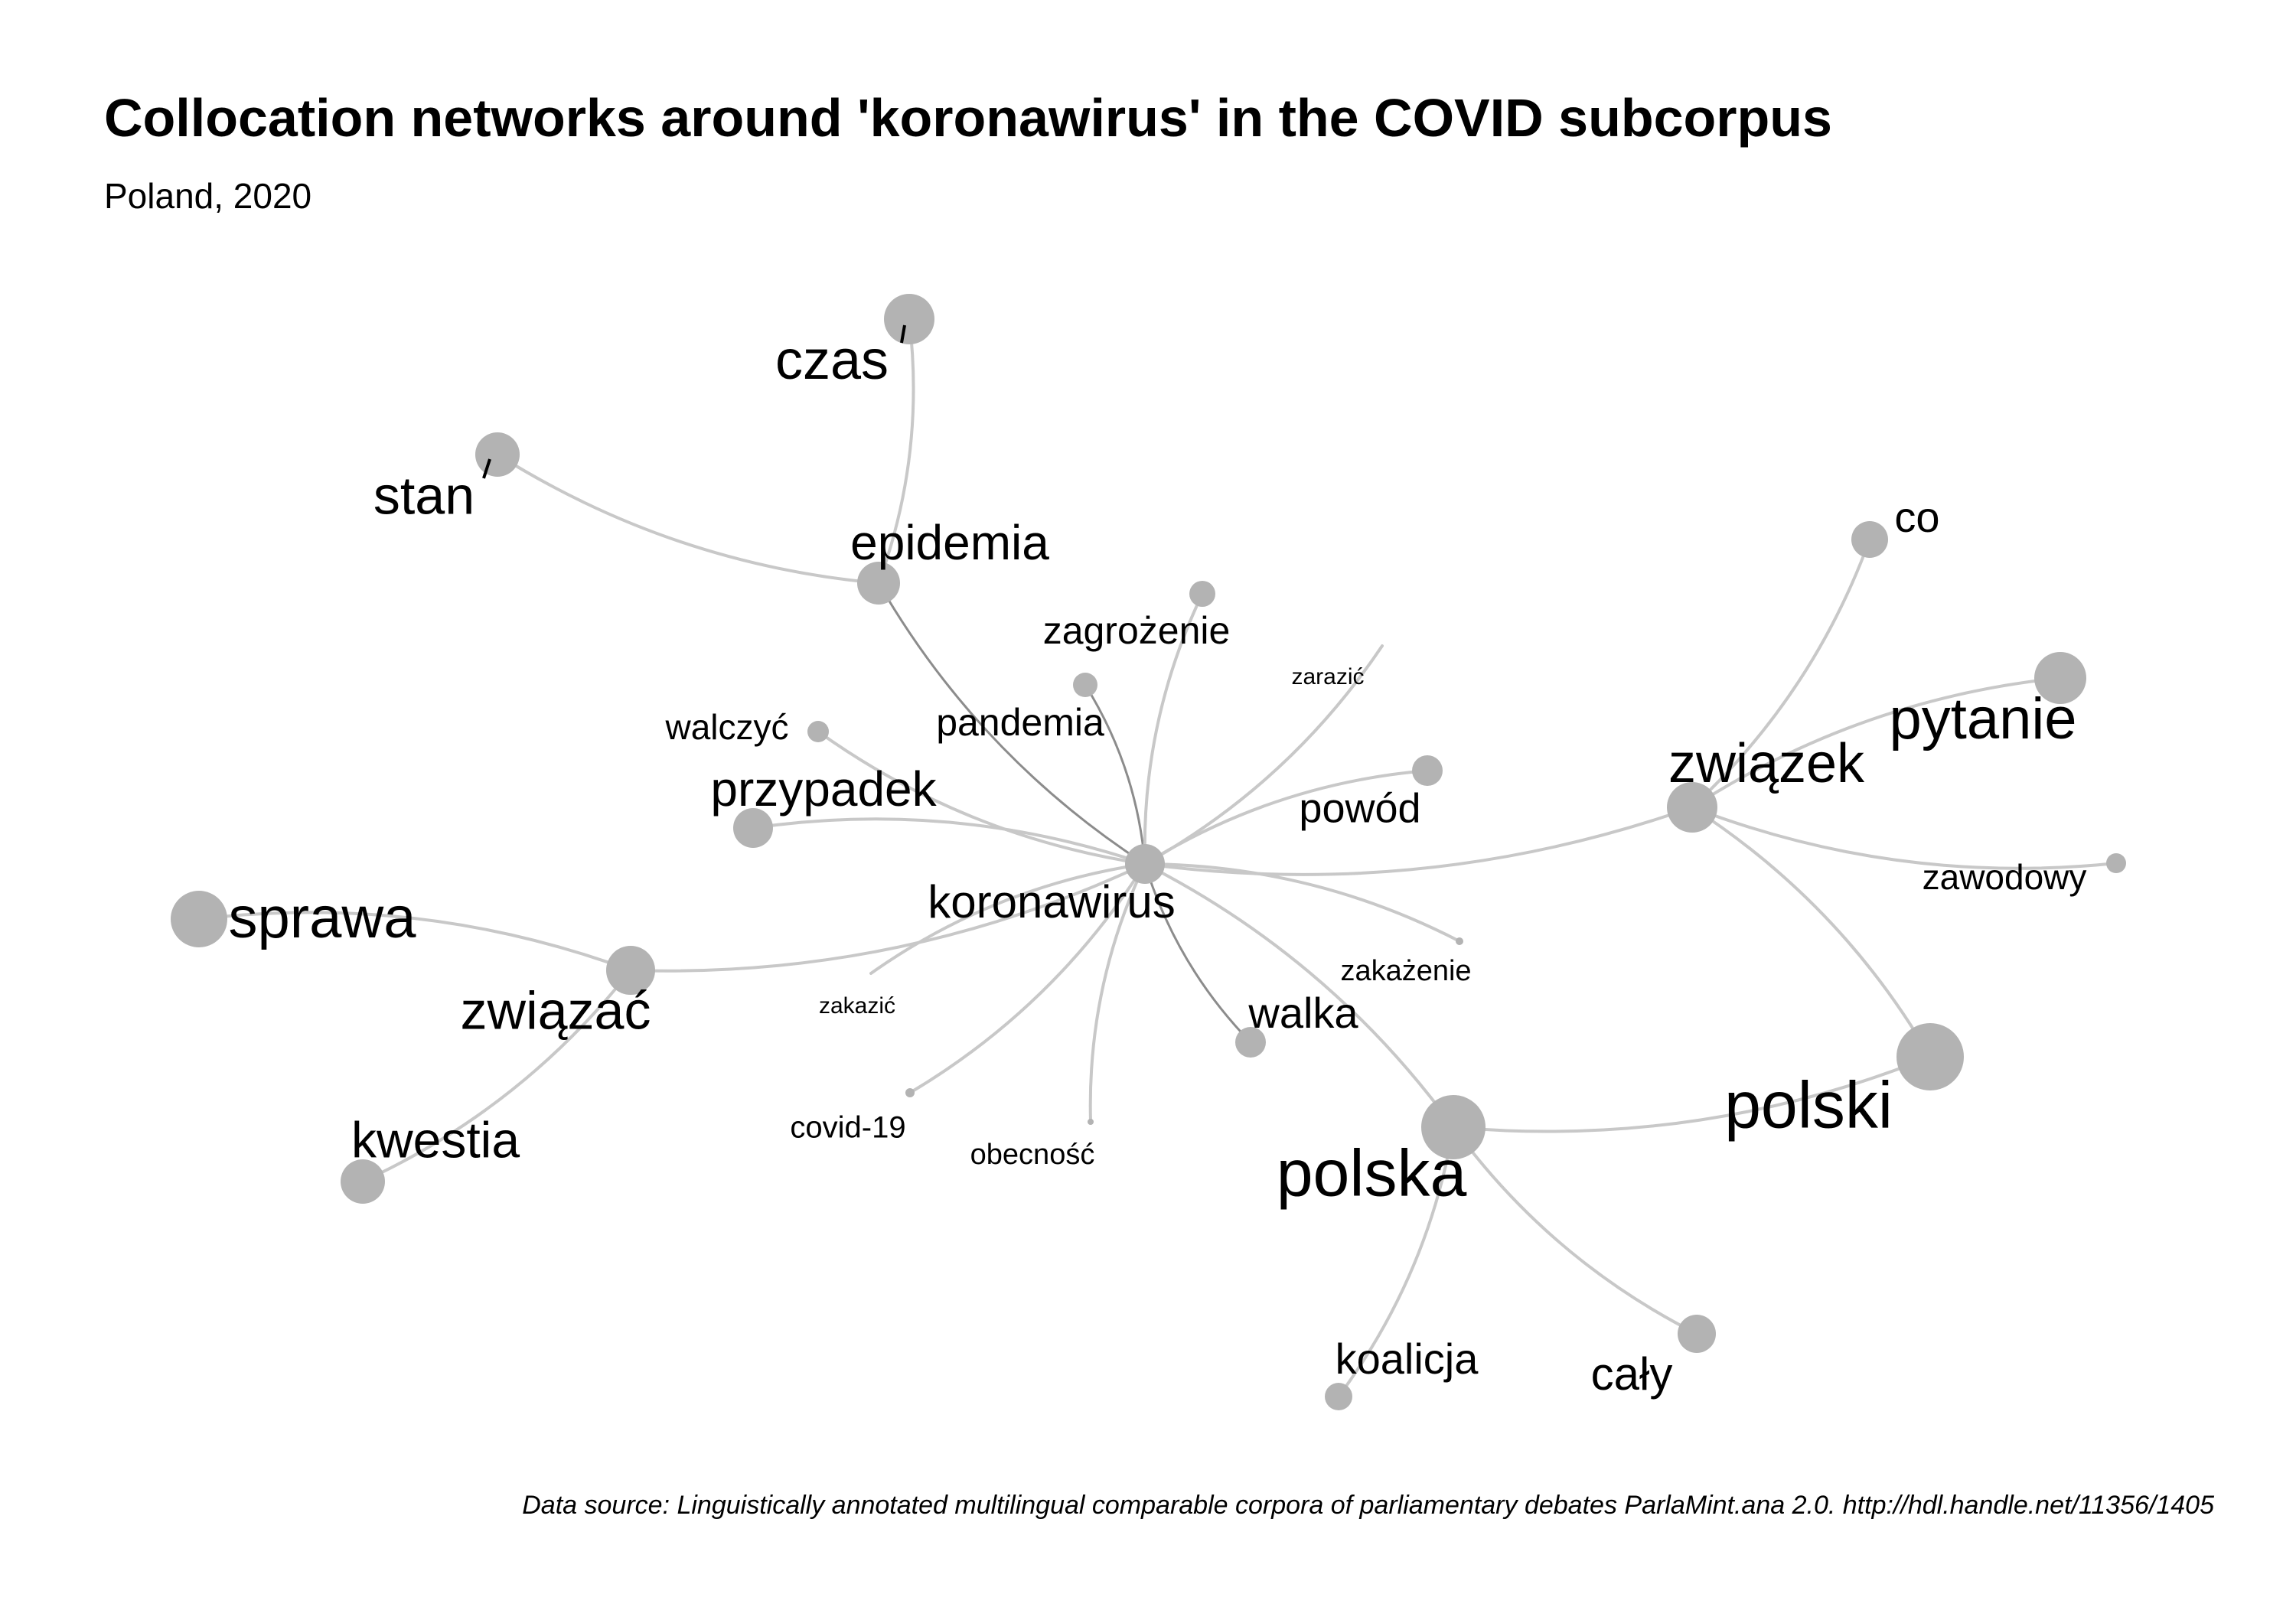 Image resolution: width=2296 pixels, height=1607 pixels. I want to click on node-czas, so click(909, 319).